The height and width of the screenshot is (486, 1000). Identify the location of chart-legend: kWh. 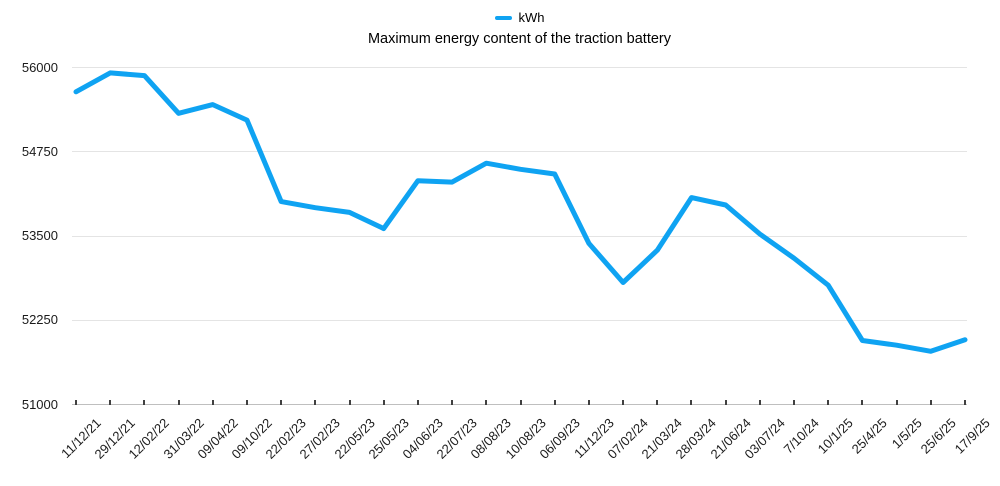
(519, 17).